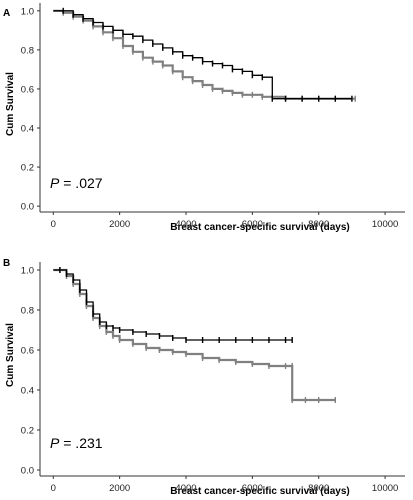  What do you see at coordinates (385, 224) in the screenshot?
I see `panel-a-x-tick-label: 10000` at bounding box center [385, 224].